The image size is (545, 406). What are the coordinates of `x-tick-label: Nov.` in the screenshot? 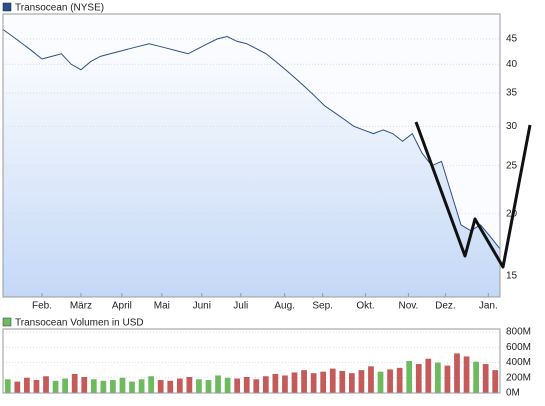 It's located at (408, 306).